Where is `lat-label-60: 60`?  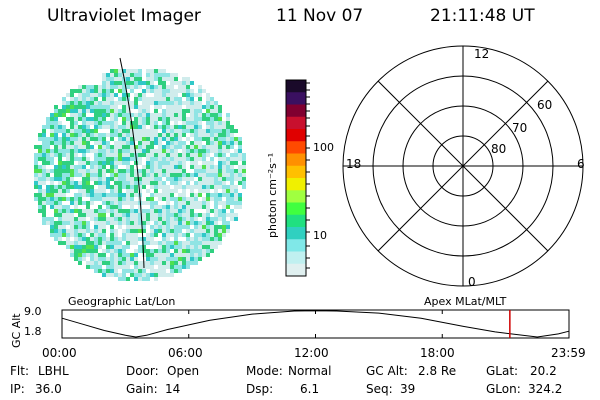 lat-label-60: 60 is located at coordinates (545, 105).